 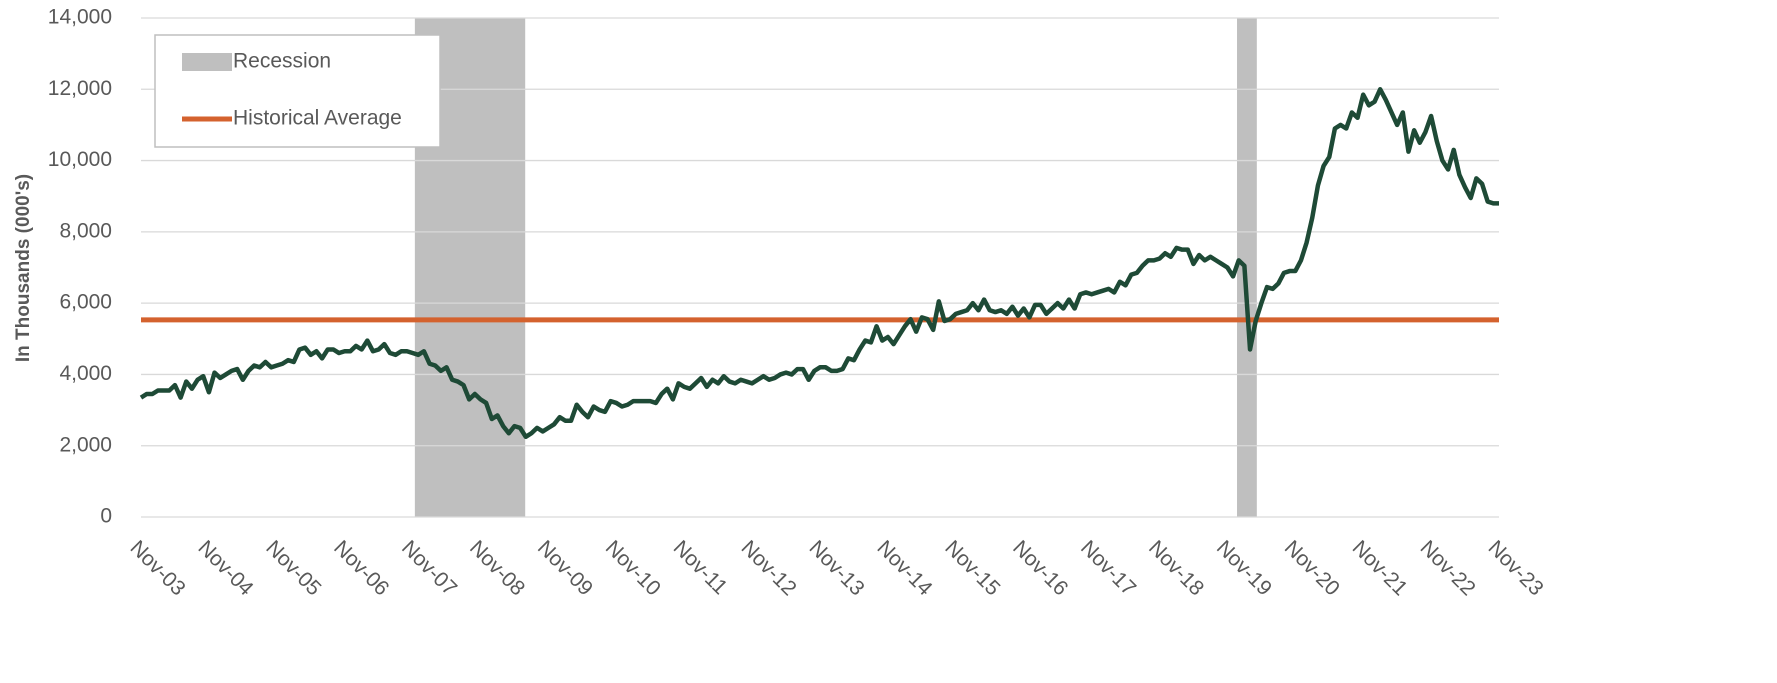 I want to click on legend-label: Historical Average, so click(x=317, y=118).